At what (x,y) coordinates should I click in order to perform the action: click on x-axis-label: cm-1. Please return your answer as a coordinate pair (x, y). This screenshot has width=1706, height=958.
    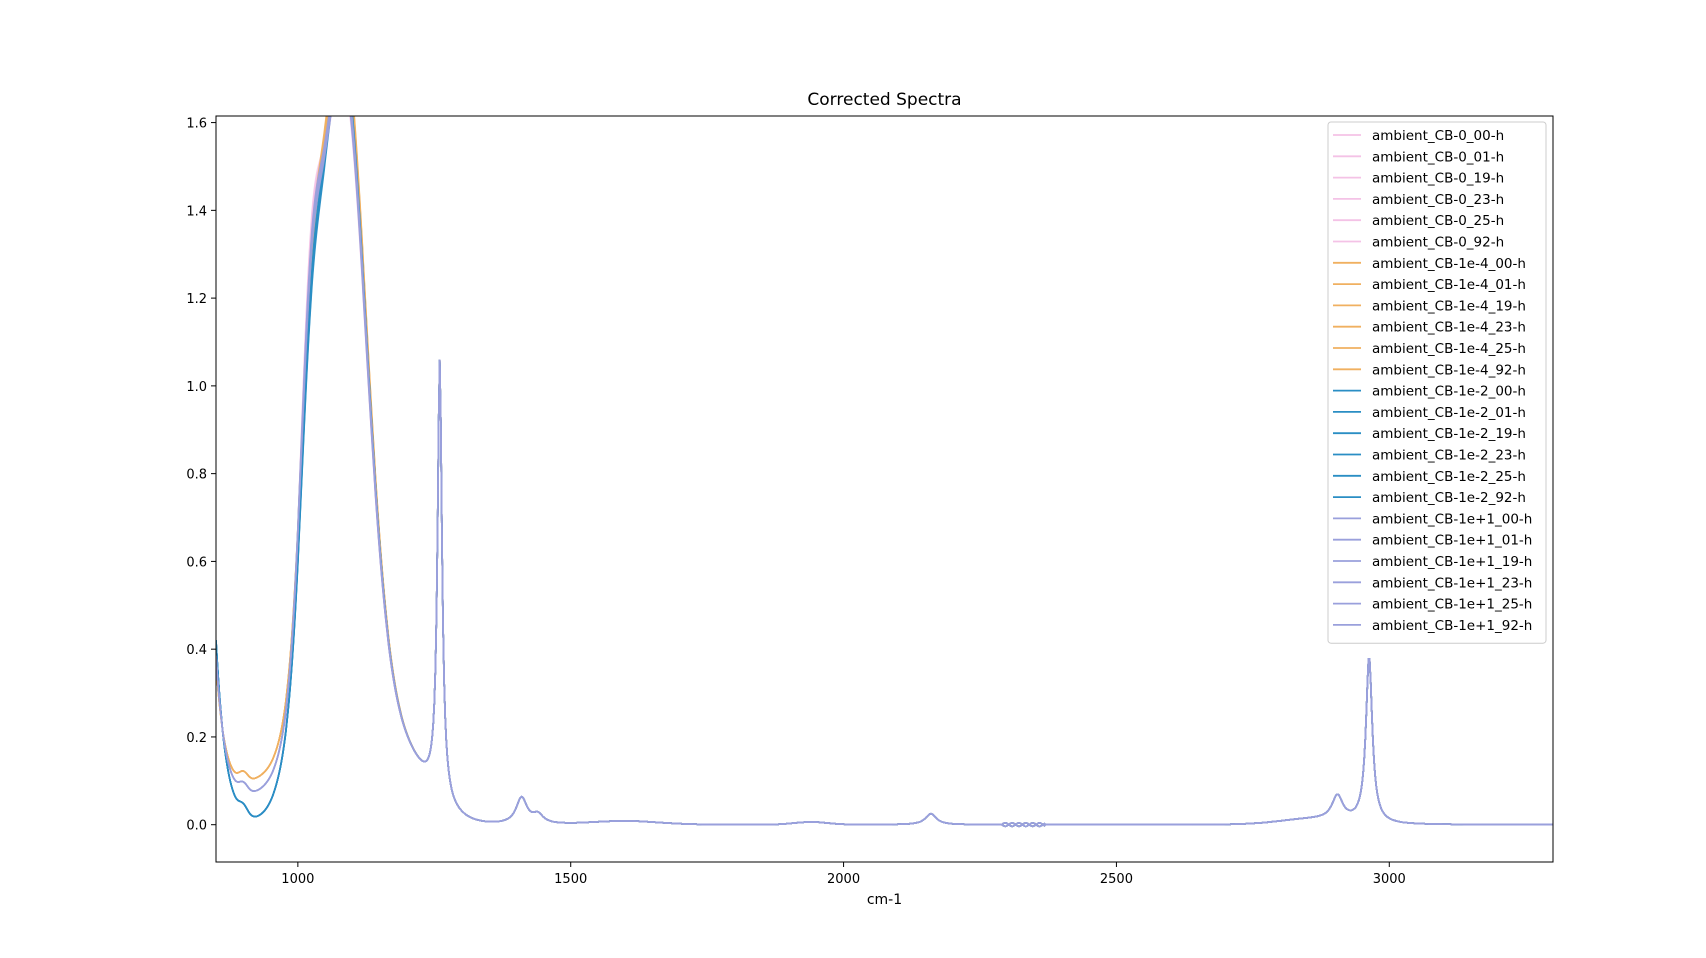
    Looking at the image, I should click on (884, 900).